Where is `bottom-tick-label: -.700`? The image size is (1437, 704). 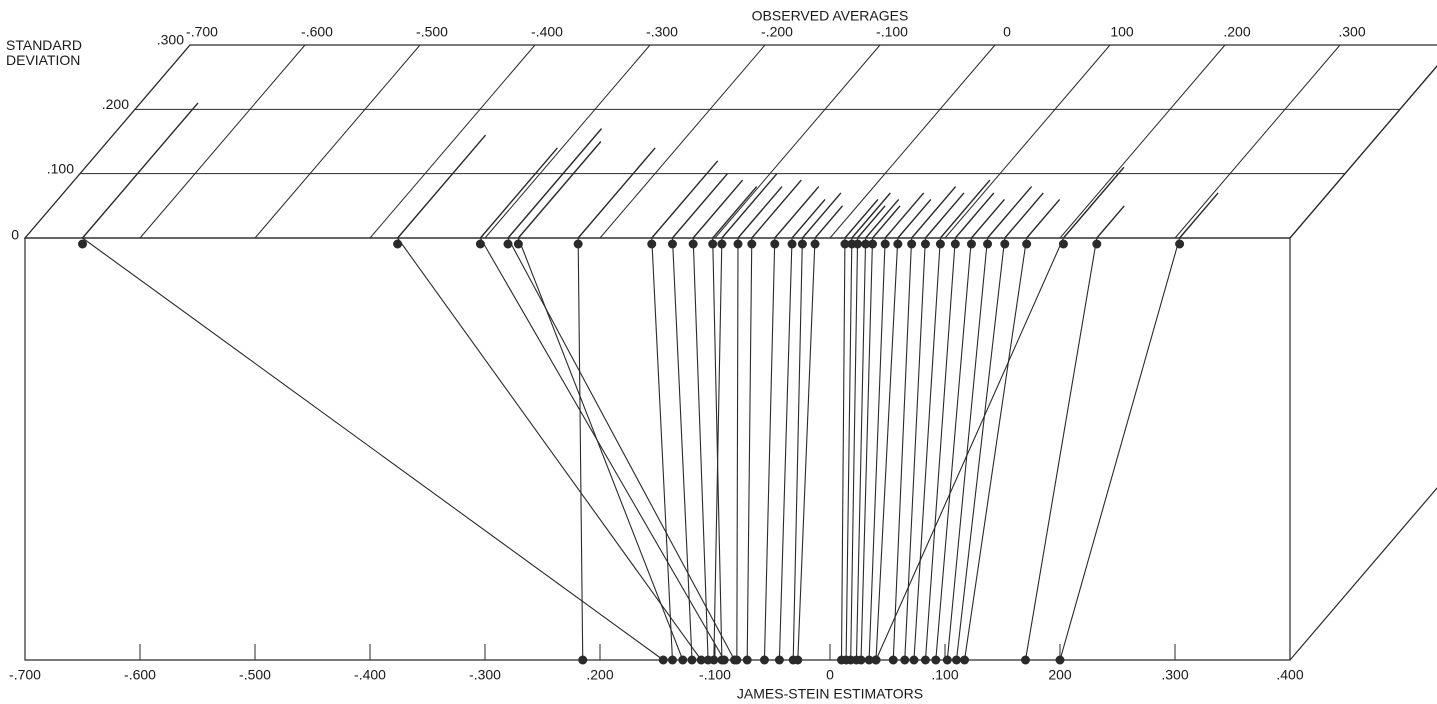
bottom-tick-label: -.700 is located at coordinates (25, 675).